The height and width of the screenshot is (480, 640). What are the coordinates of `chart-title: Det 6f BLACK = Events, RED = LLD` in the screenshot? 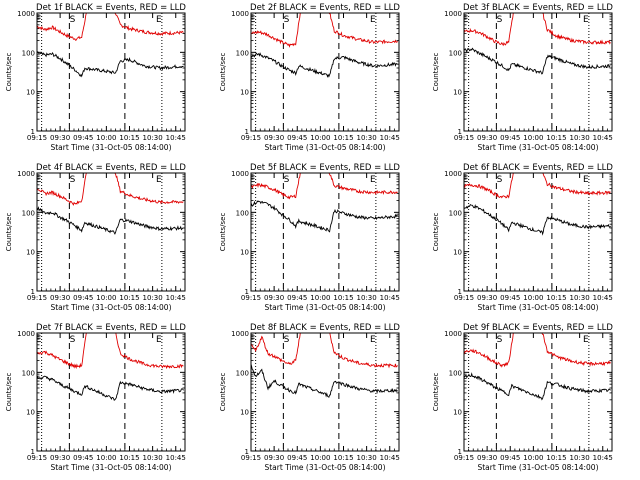 It's located at (538, 168).